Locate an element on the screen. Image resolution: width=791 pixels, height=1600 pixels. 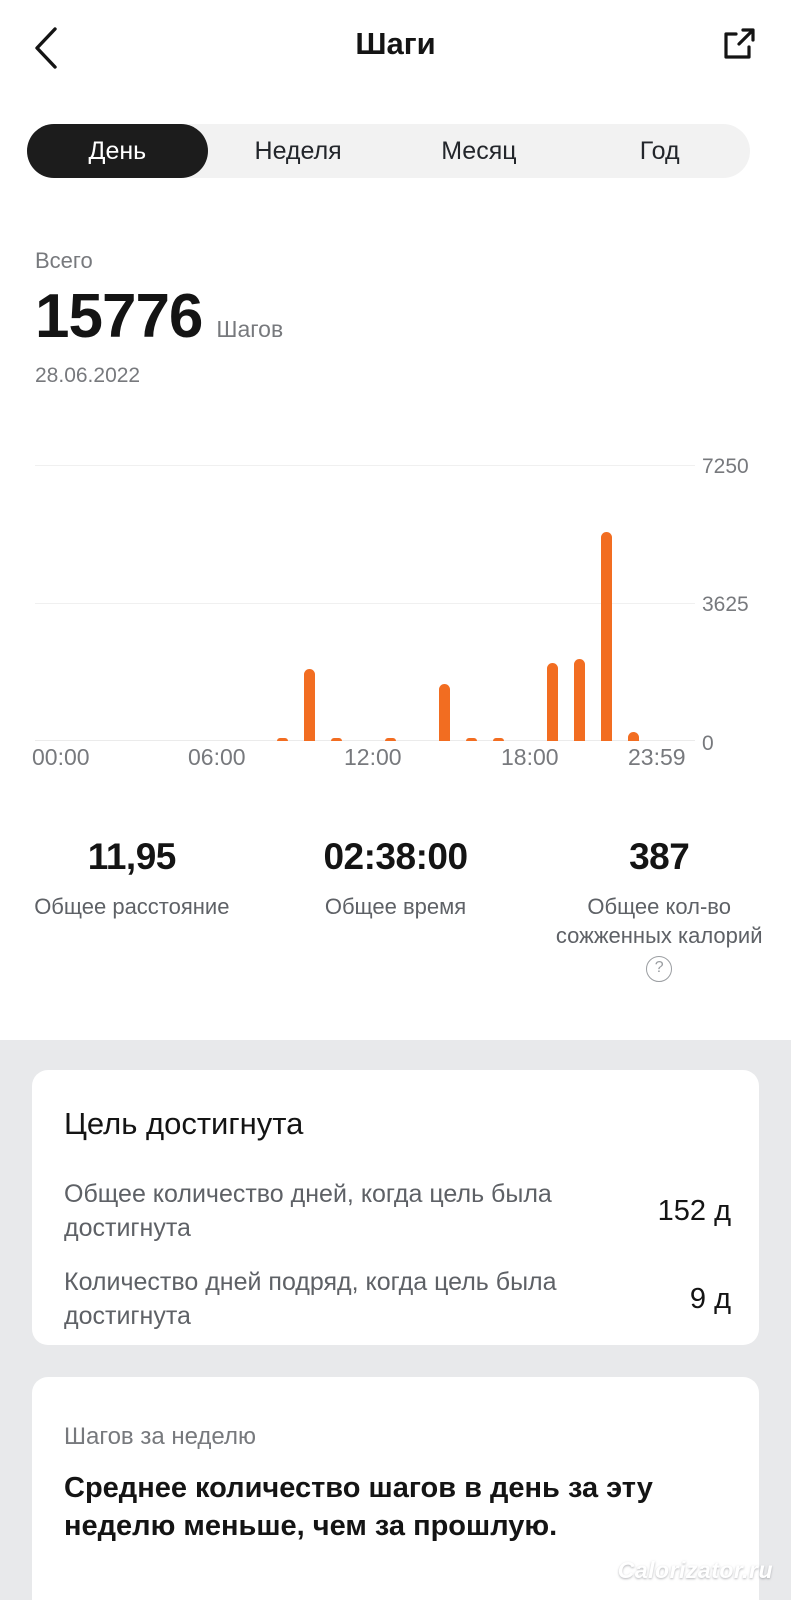
tab-week: Неделя is located at coordinates (298, 150).